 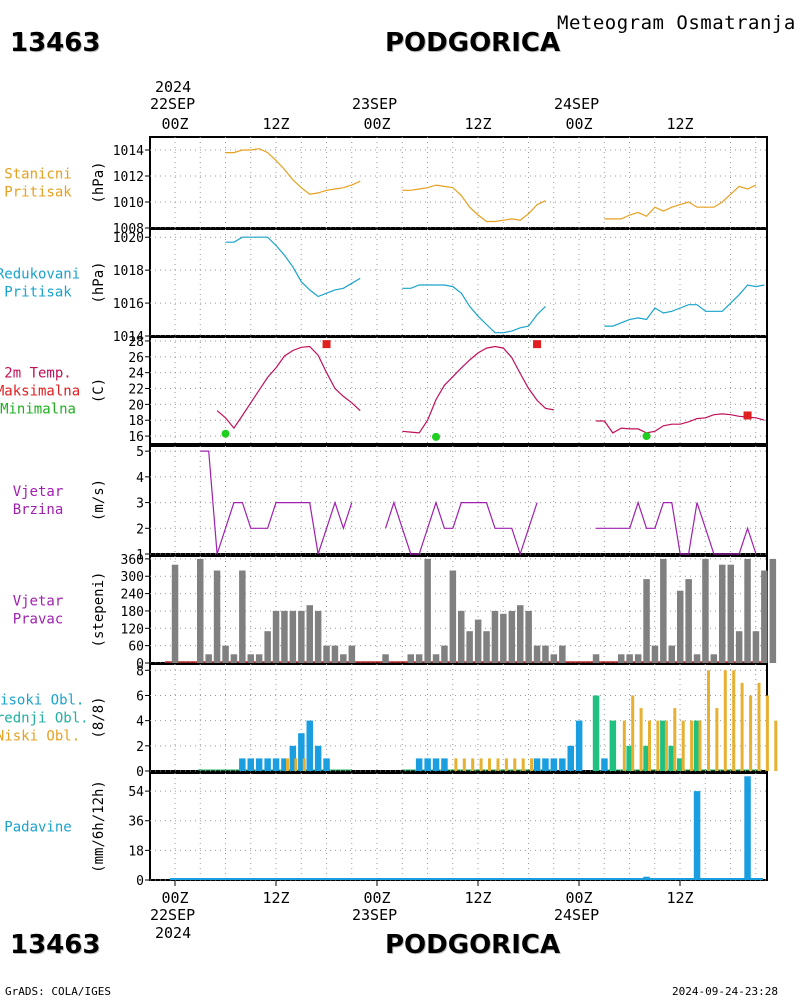 What do you see at coordinates (173, 87) in the screenshot?
I see `year-label-top: 2024` at bounding box center [173, 87].